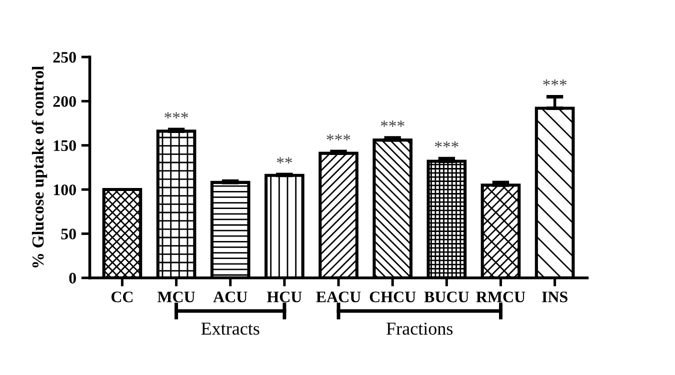  Describe the element at coordinates (419, 328) in the screenshot. I see `text: Fractions` at that location.